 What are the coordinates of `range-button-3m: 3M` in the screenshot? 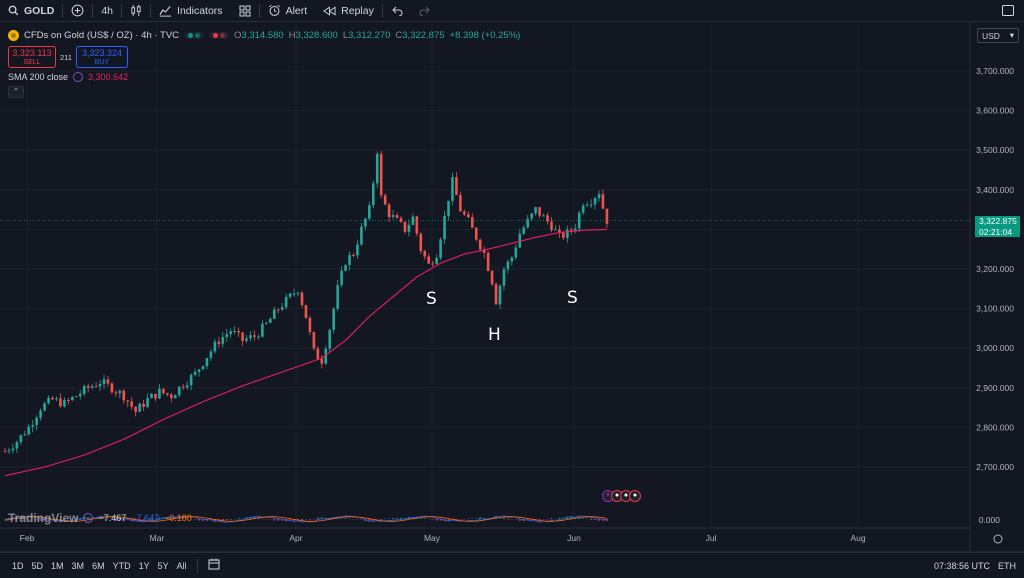 It's located at (78, 565).